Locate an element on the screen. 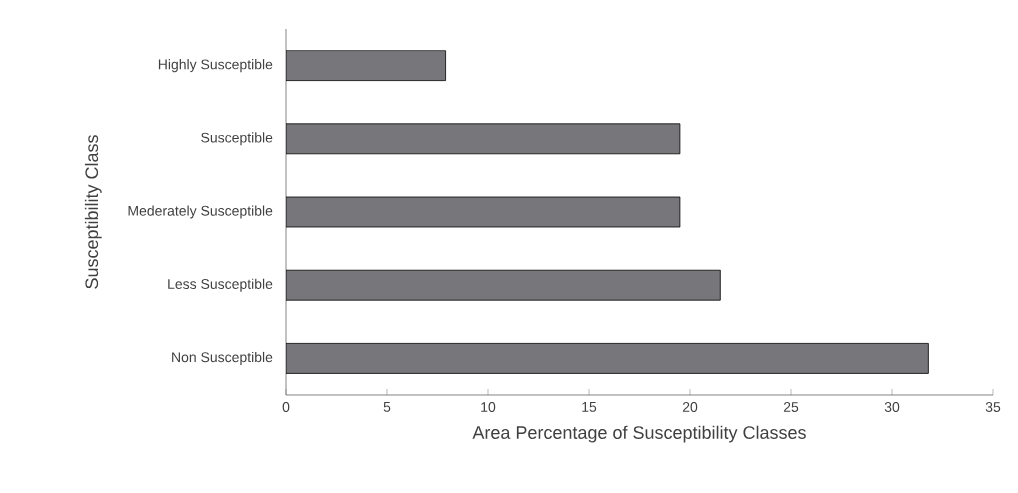  x-tick-label: 15 is located at coordinates (589, 407).